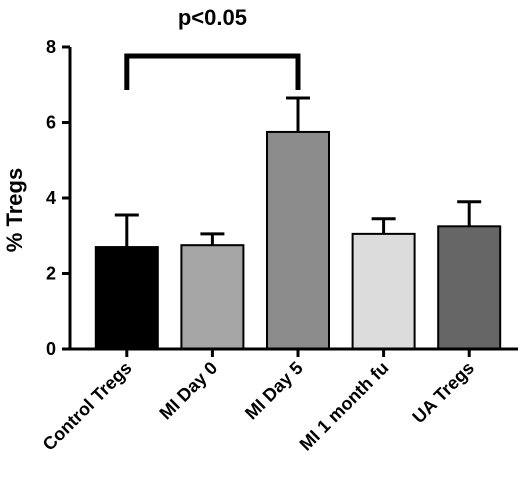 This screenshot has height=485, width=520. Describe the element at coordinates (51, 274) in the screenshot. I see `y-tick-label-1: 2` at that location.